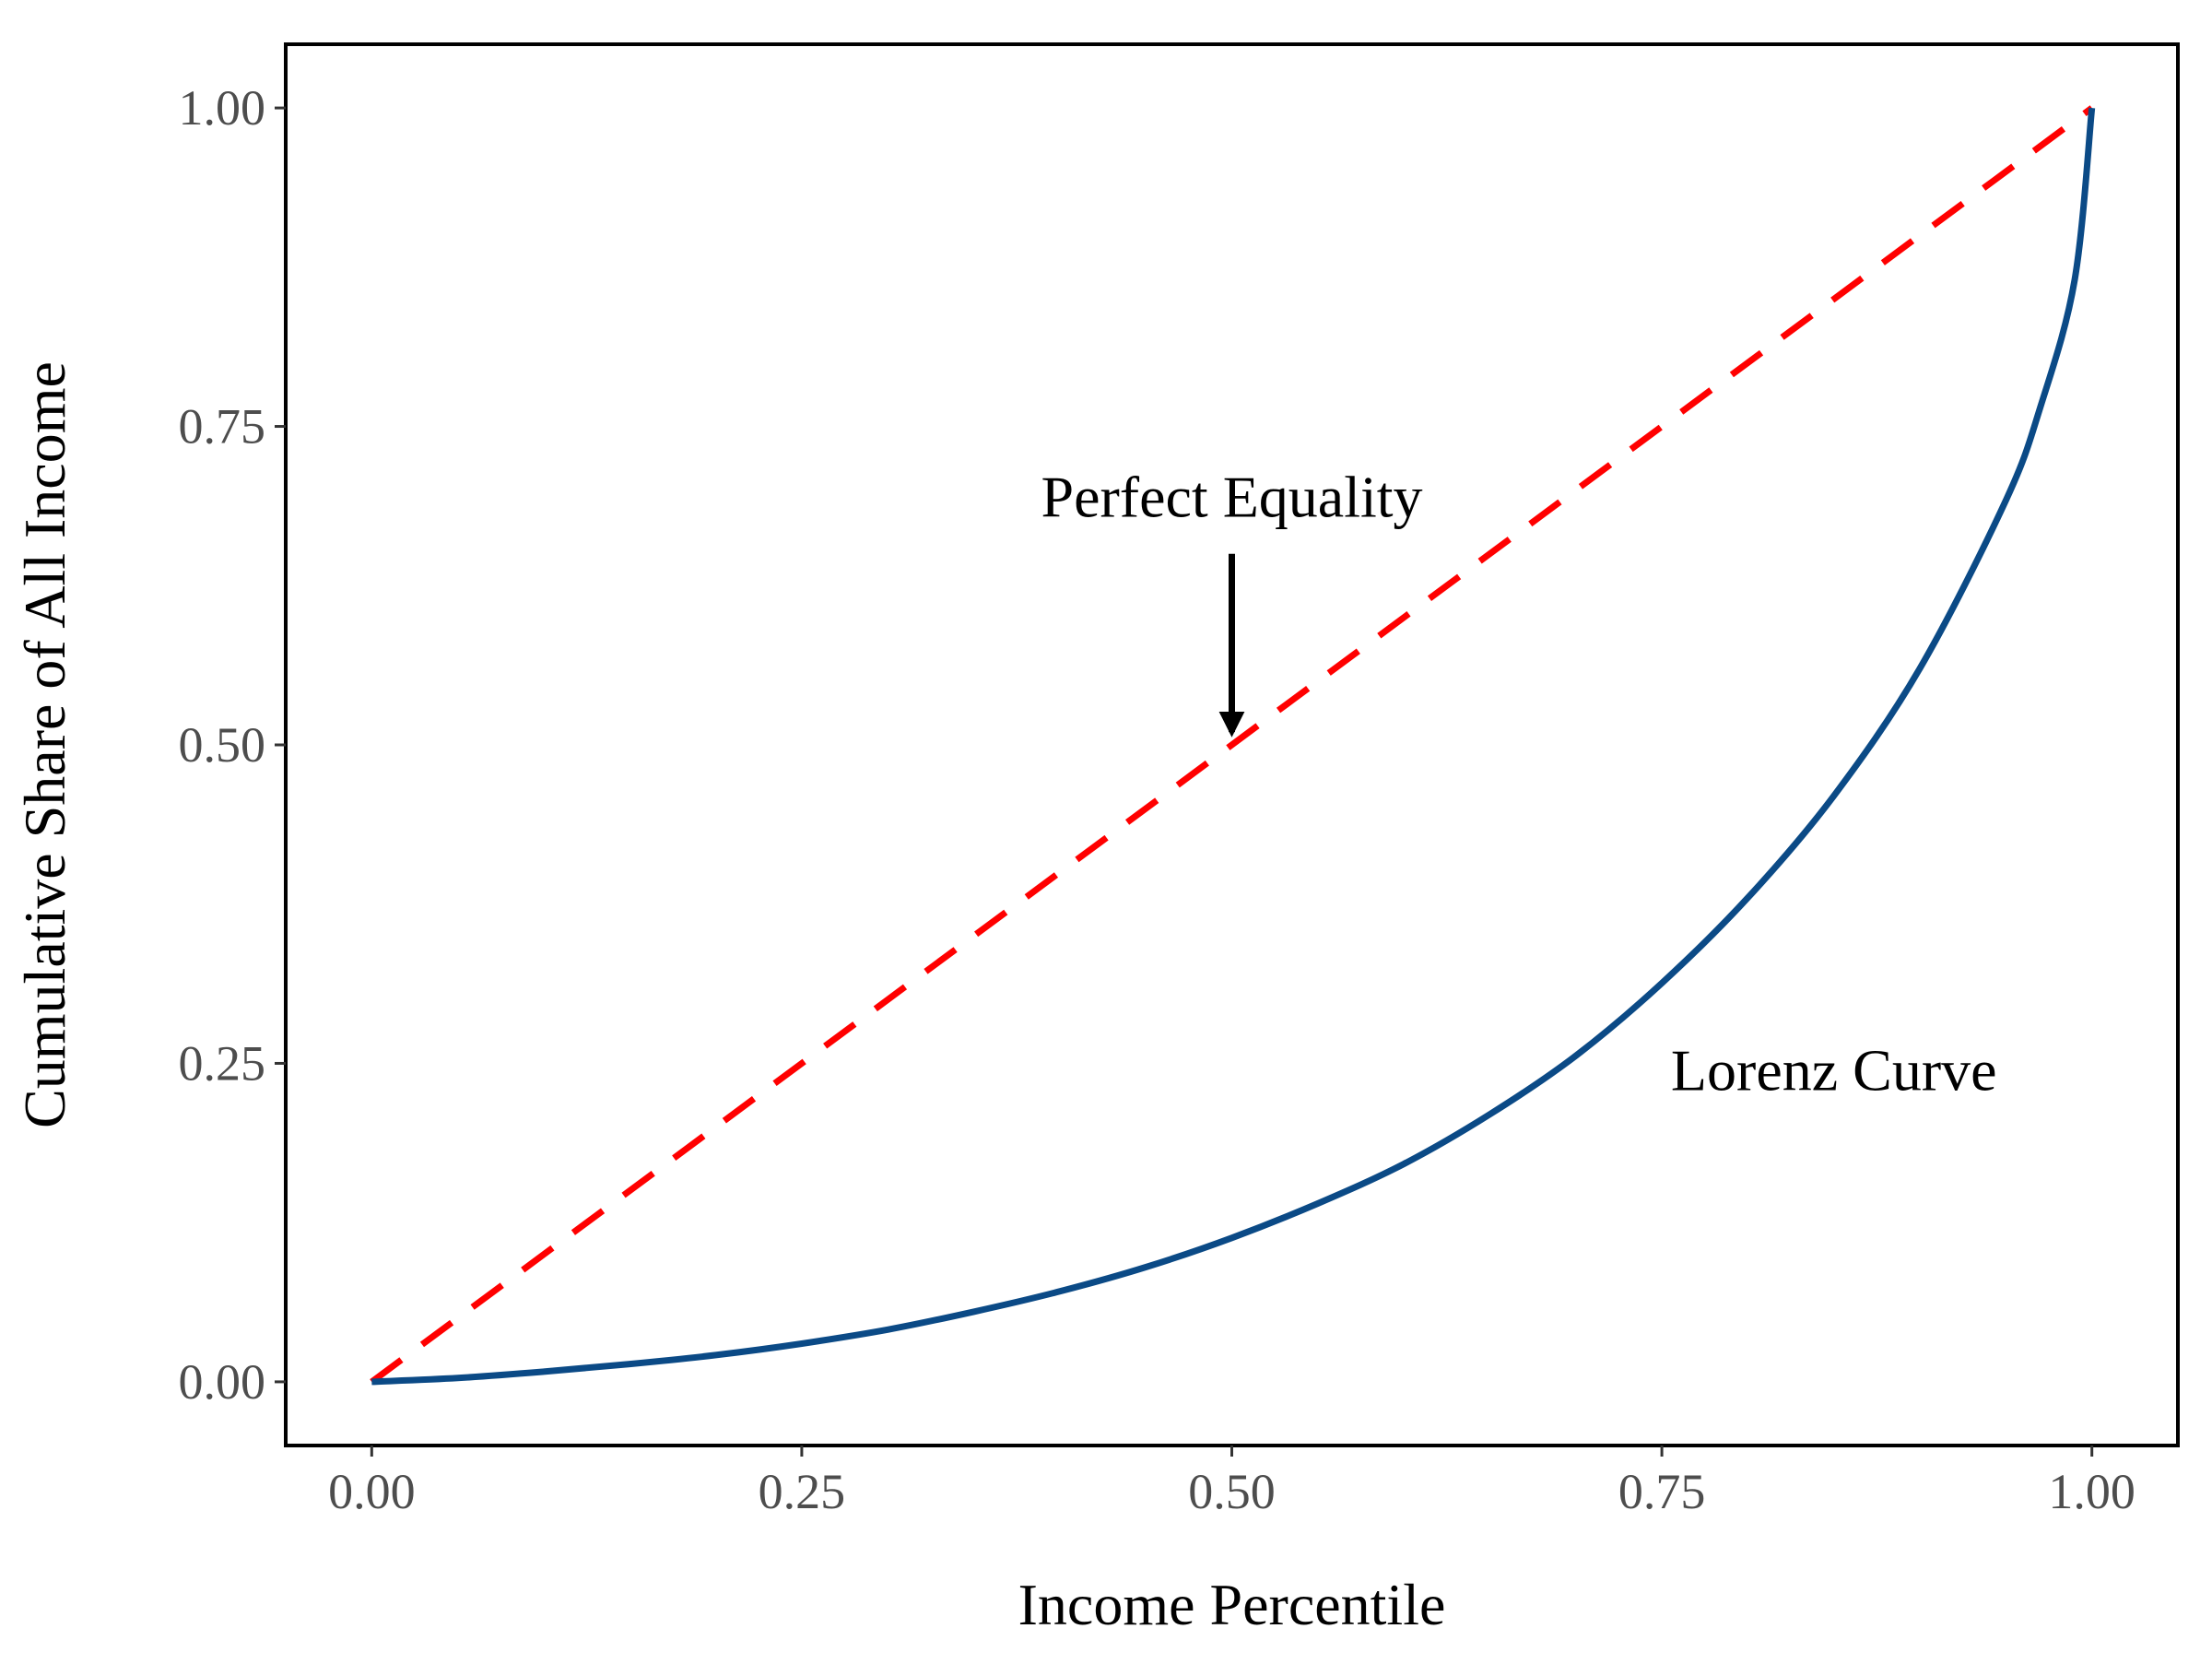 The image size is (2212, 1664). I want to click on y-tick-label: 1.00, so click(222, 108).